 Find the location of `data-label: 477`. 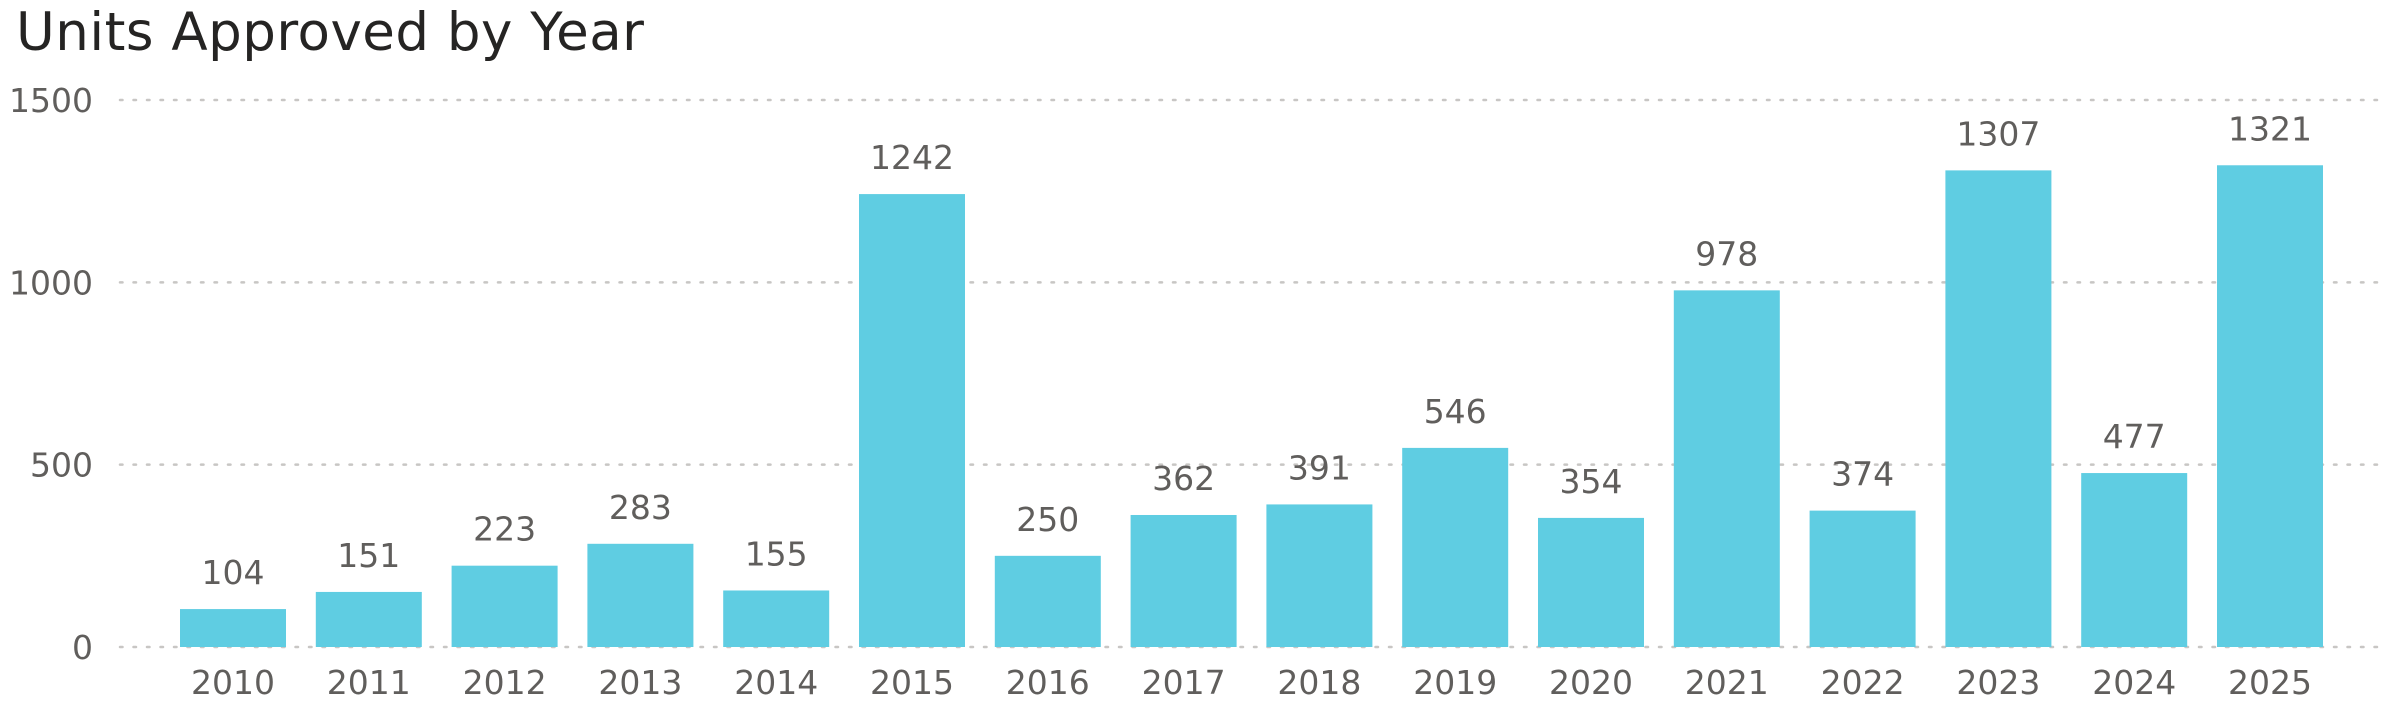

data-label: 477 is located at coordinates (2134, 436).